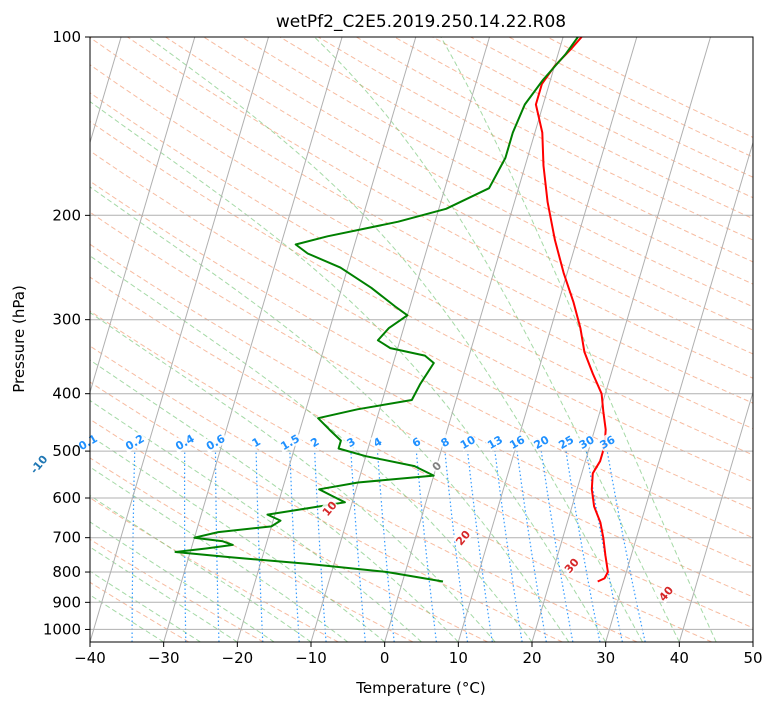 Image resolution: width=775 pixels, height=708 pixels. I want to click on mixing-ratio-label-group: 3, so click(351, 441).